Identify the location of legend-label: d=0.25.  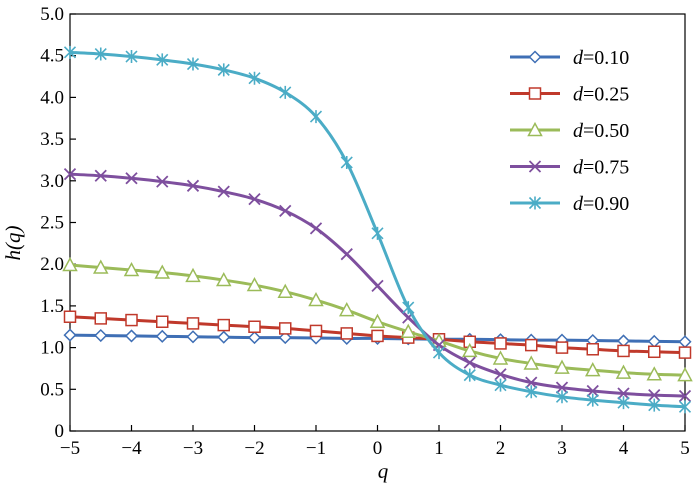
(601, 95).